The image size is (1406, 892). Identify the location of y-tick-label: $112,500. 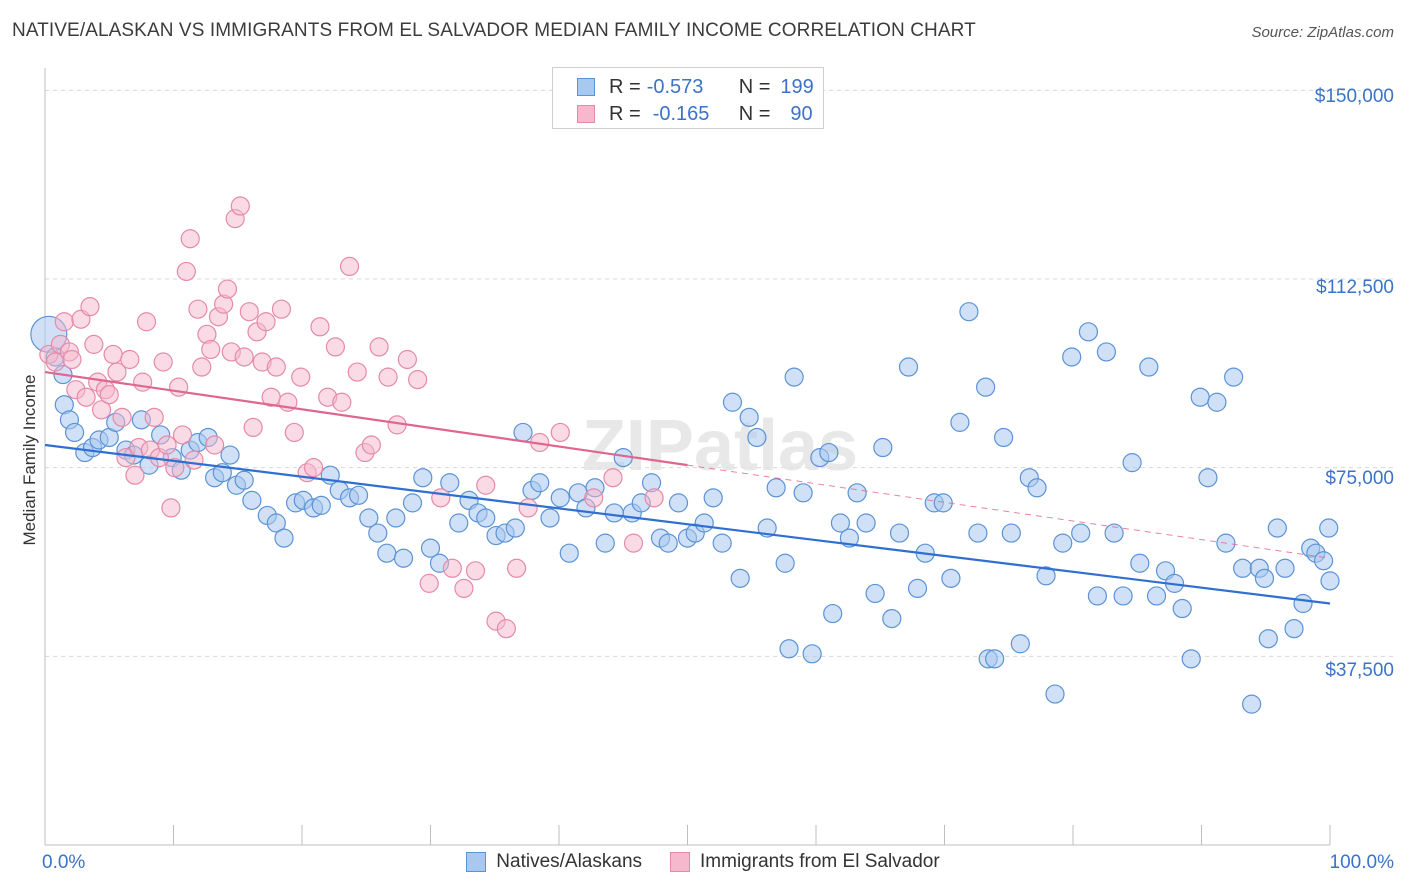
(1355, 287).